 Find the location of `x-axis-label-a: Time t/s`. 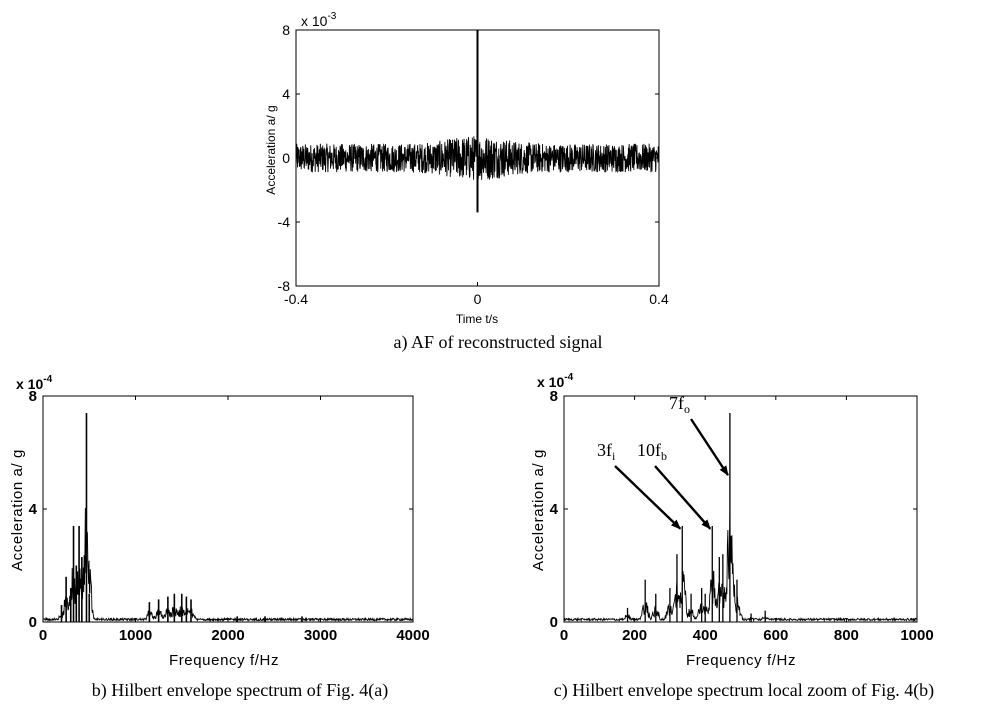

x-axis-label-a: Time t/s is located at coordinates (477, 319).